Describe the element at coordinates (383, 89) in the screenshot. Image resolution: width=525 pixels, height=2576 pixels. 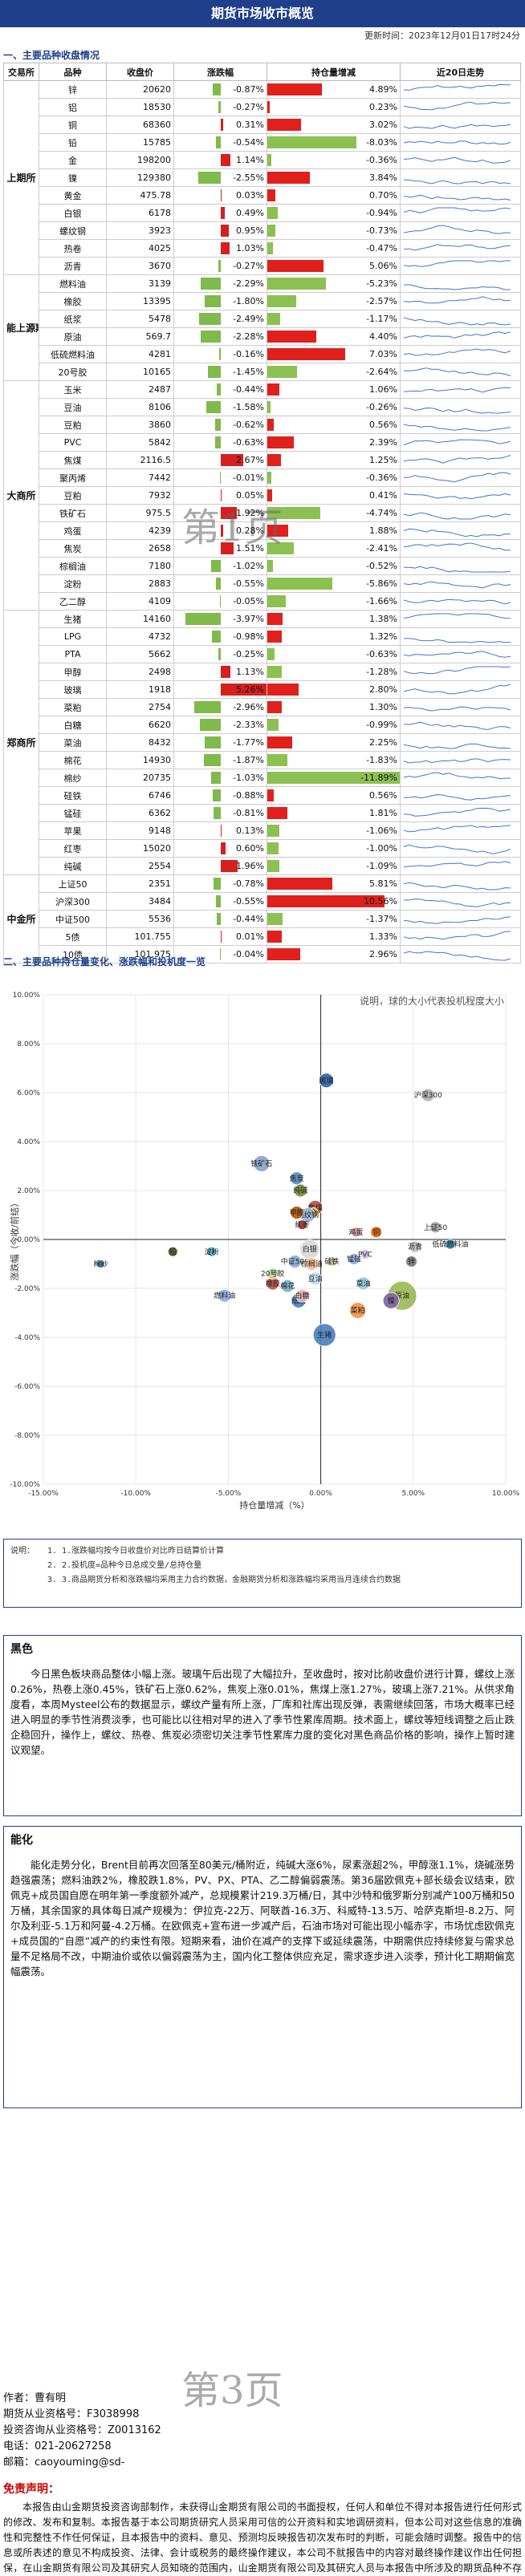
I see `oi-value: 4.89%` at that location.